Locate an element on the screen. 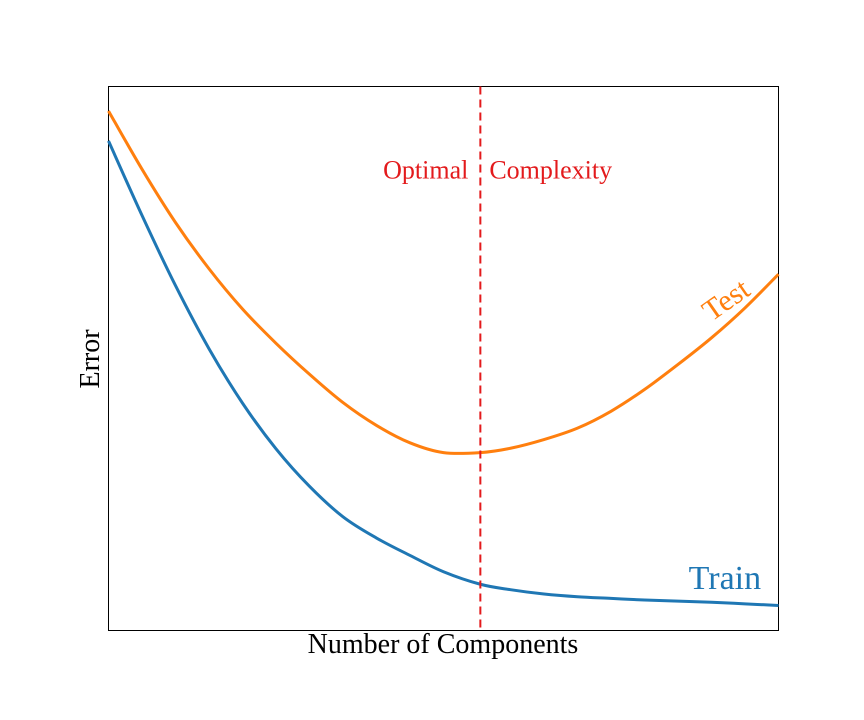  complexity-label: Complexity is located at coordinates (550, 170).